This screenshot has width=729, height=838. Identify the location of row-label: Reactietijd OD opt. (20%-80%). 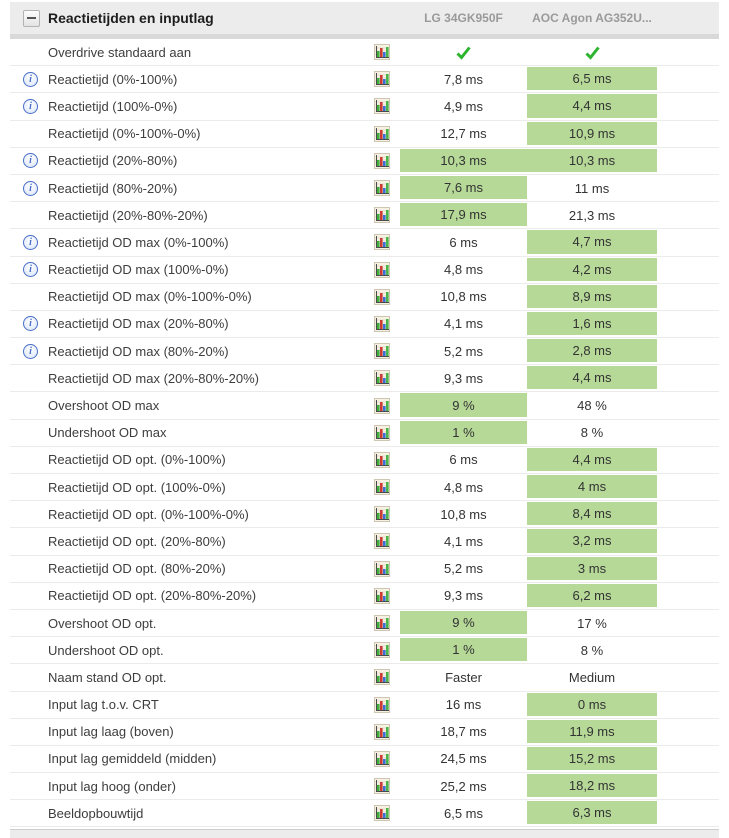
(137, 541).